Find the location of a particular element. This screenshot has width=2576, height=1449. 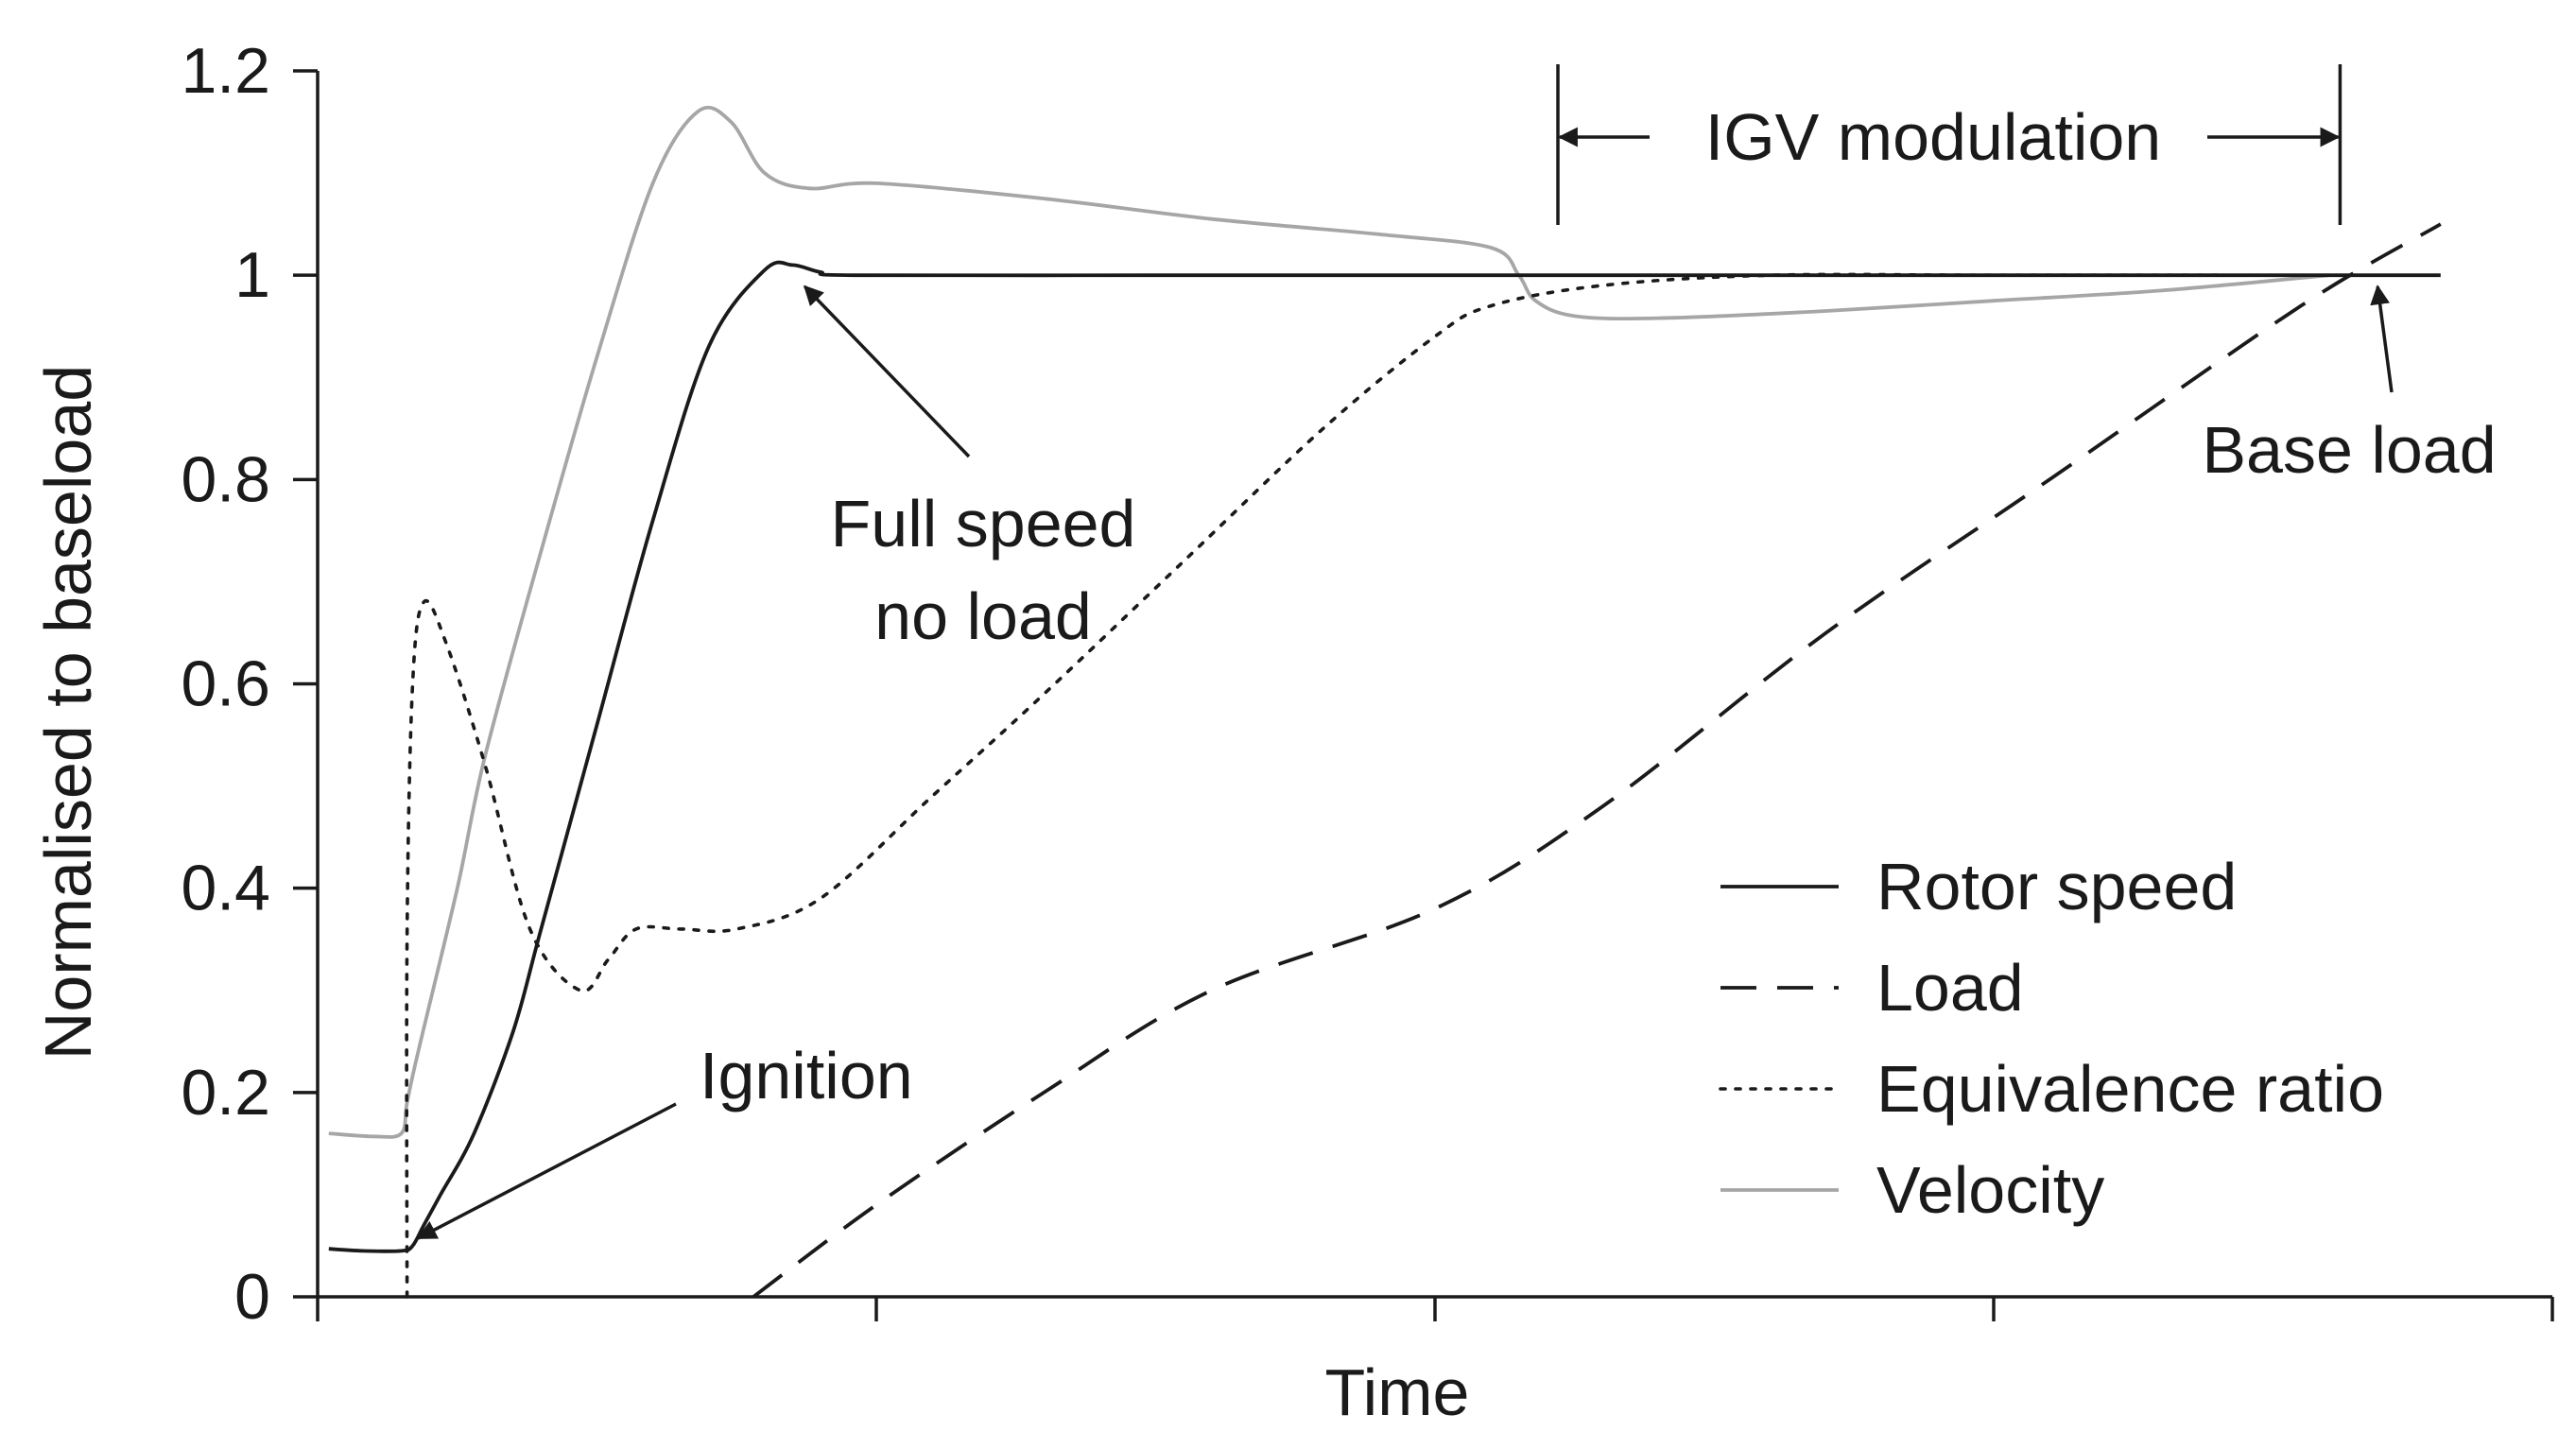

x-axis-title: Time is located at coordinates (1397, 1392).